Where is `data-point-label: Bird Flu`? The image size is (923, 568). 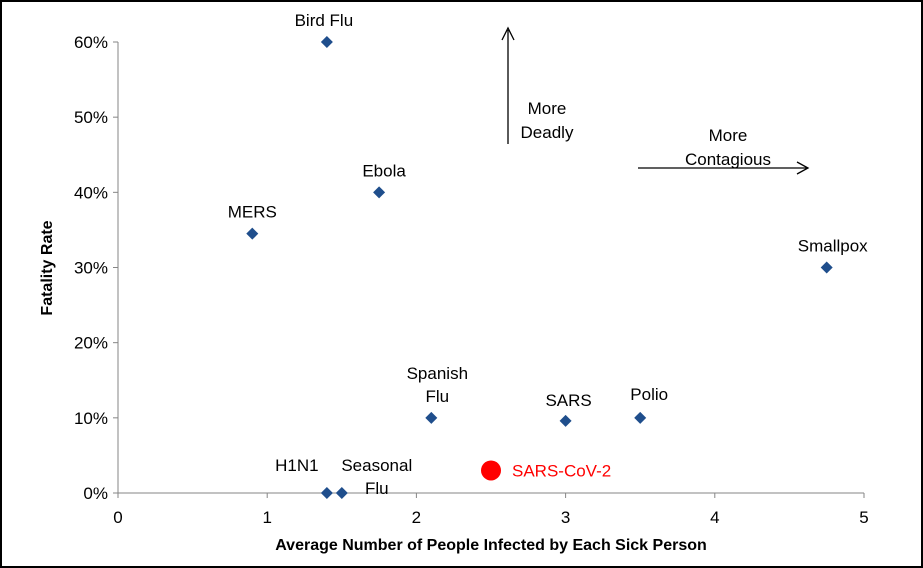
data-point-label: Bird Flu is located at coordinates (324, 20).